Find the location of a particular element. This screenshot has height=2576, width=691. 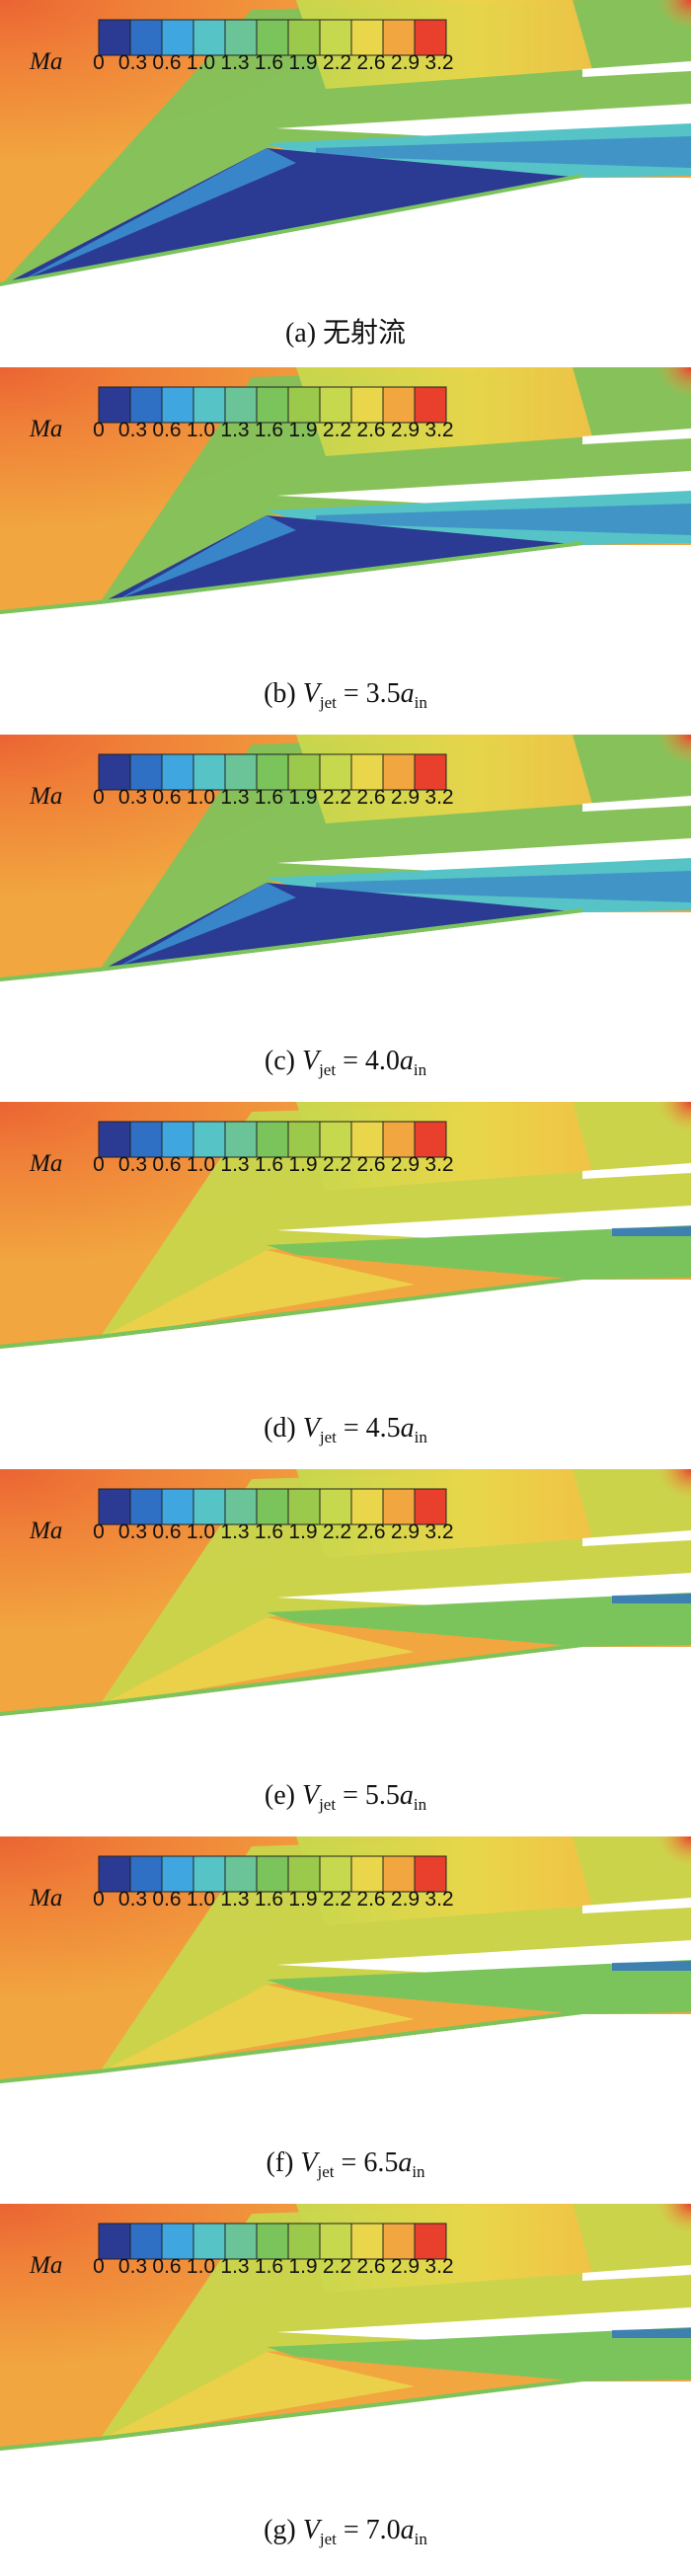

caption-value: = 6.5 is located at coordinates (366, 2162).